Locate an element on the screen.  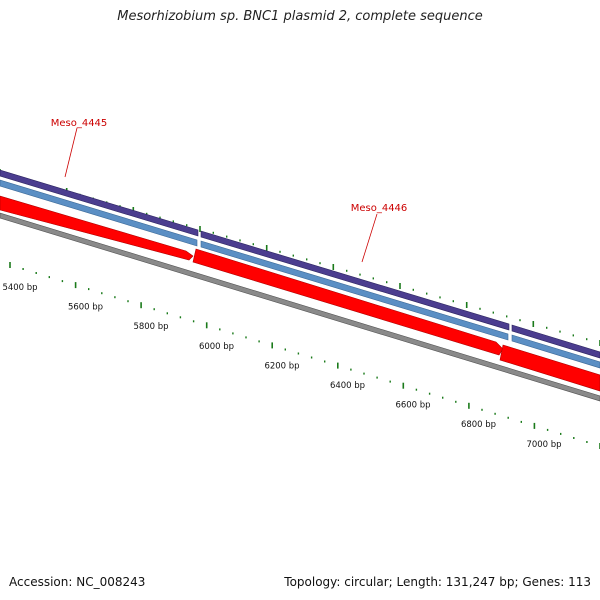
accession-label: Accession: NC_008243 is located at coordinates (77, 582).